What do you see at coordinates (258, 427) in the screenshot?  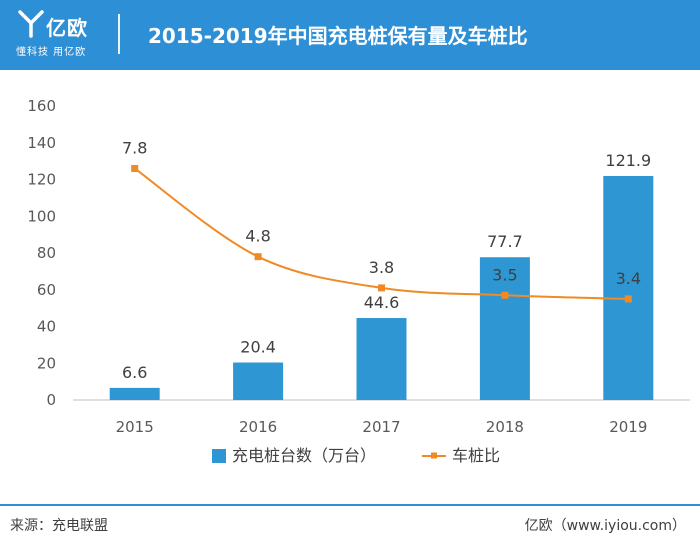 I see `x-tick-label: 2016` at bounding box center [258, 427].